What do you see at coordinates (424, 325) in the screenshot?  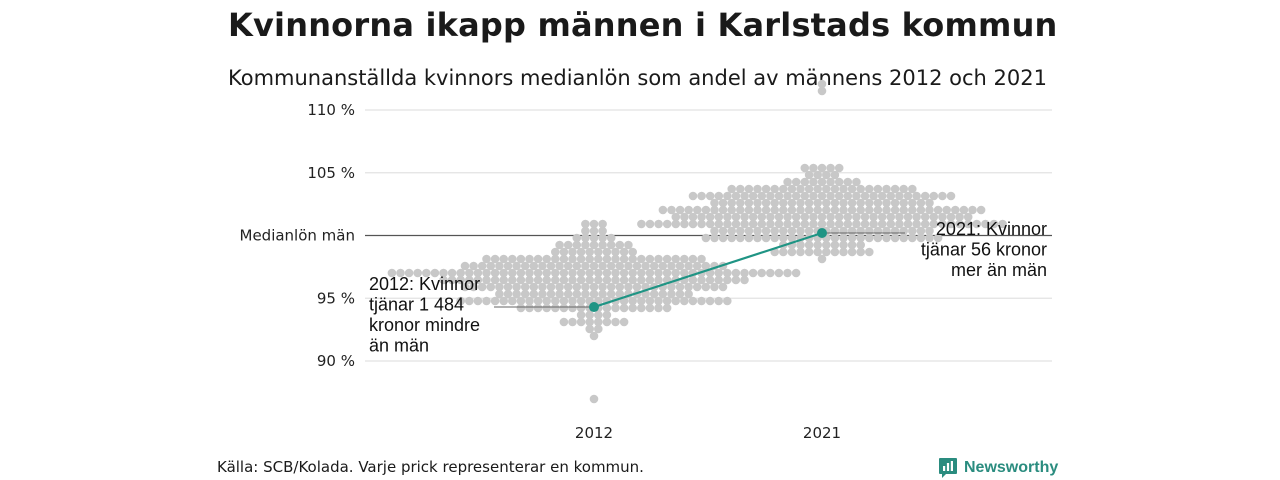 I see `annotation-text: kronor mindre` at bounding box center [424, 325].